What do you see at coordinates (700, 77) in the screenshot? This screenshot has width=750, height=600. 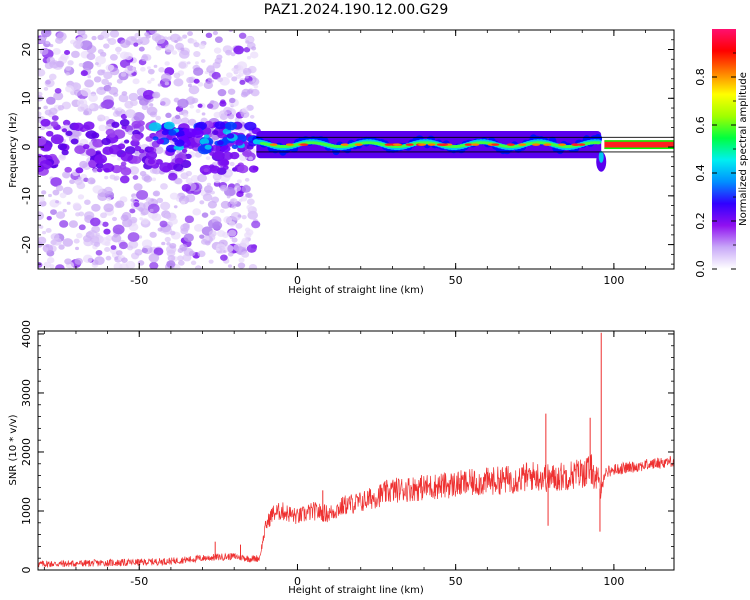 I see `colorbar-tick-label: 0.8` at bounding box center [700, 77].